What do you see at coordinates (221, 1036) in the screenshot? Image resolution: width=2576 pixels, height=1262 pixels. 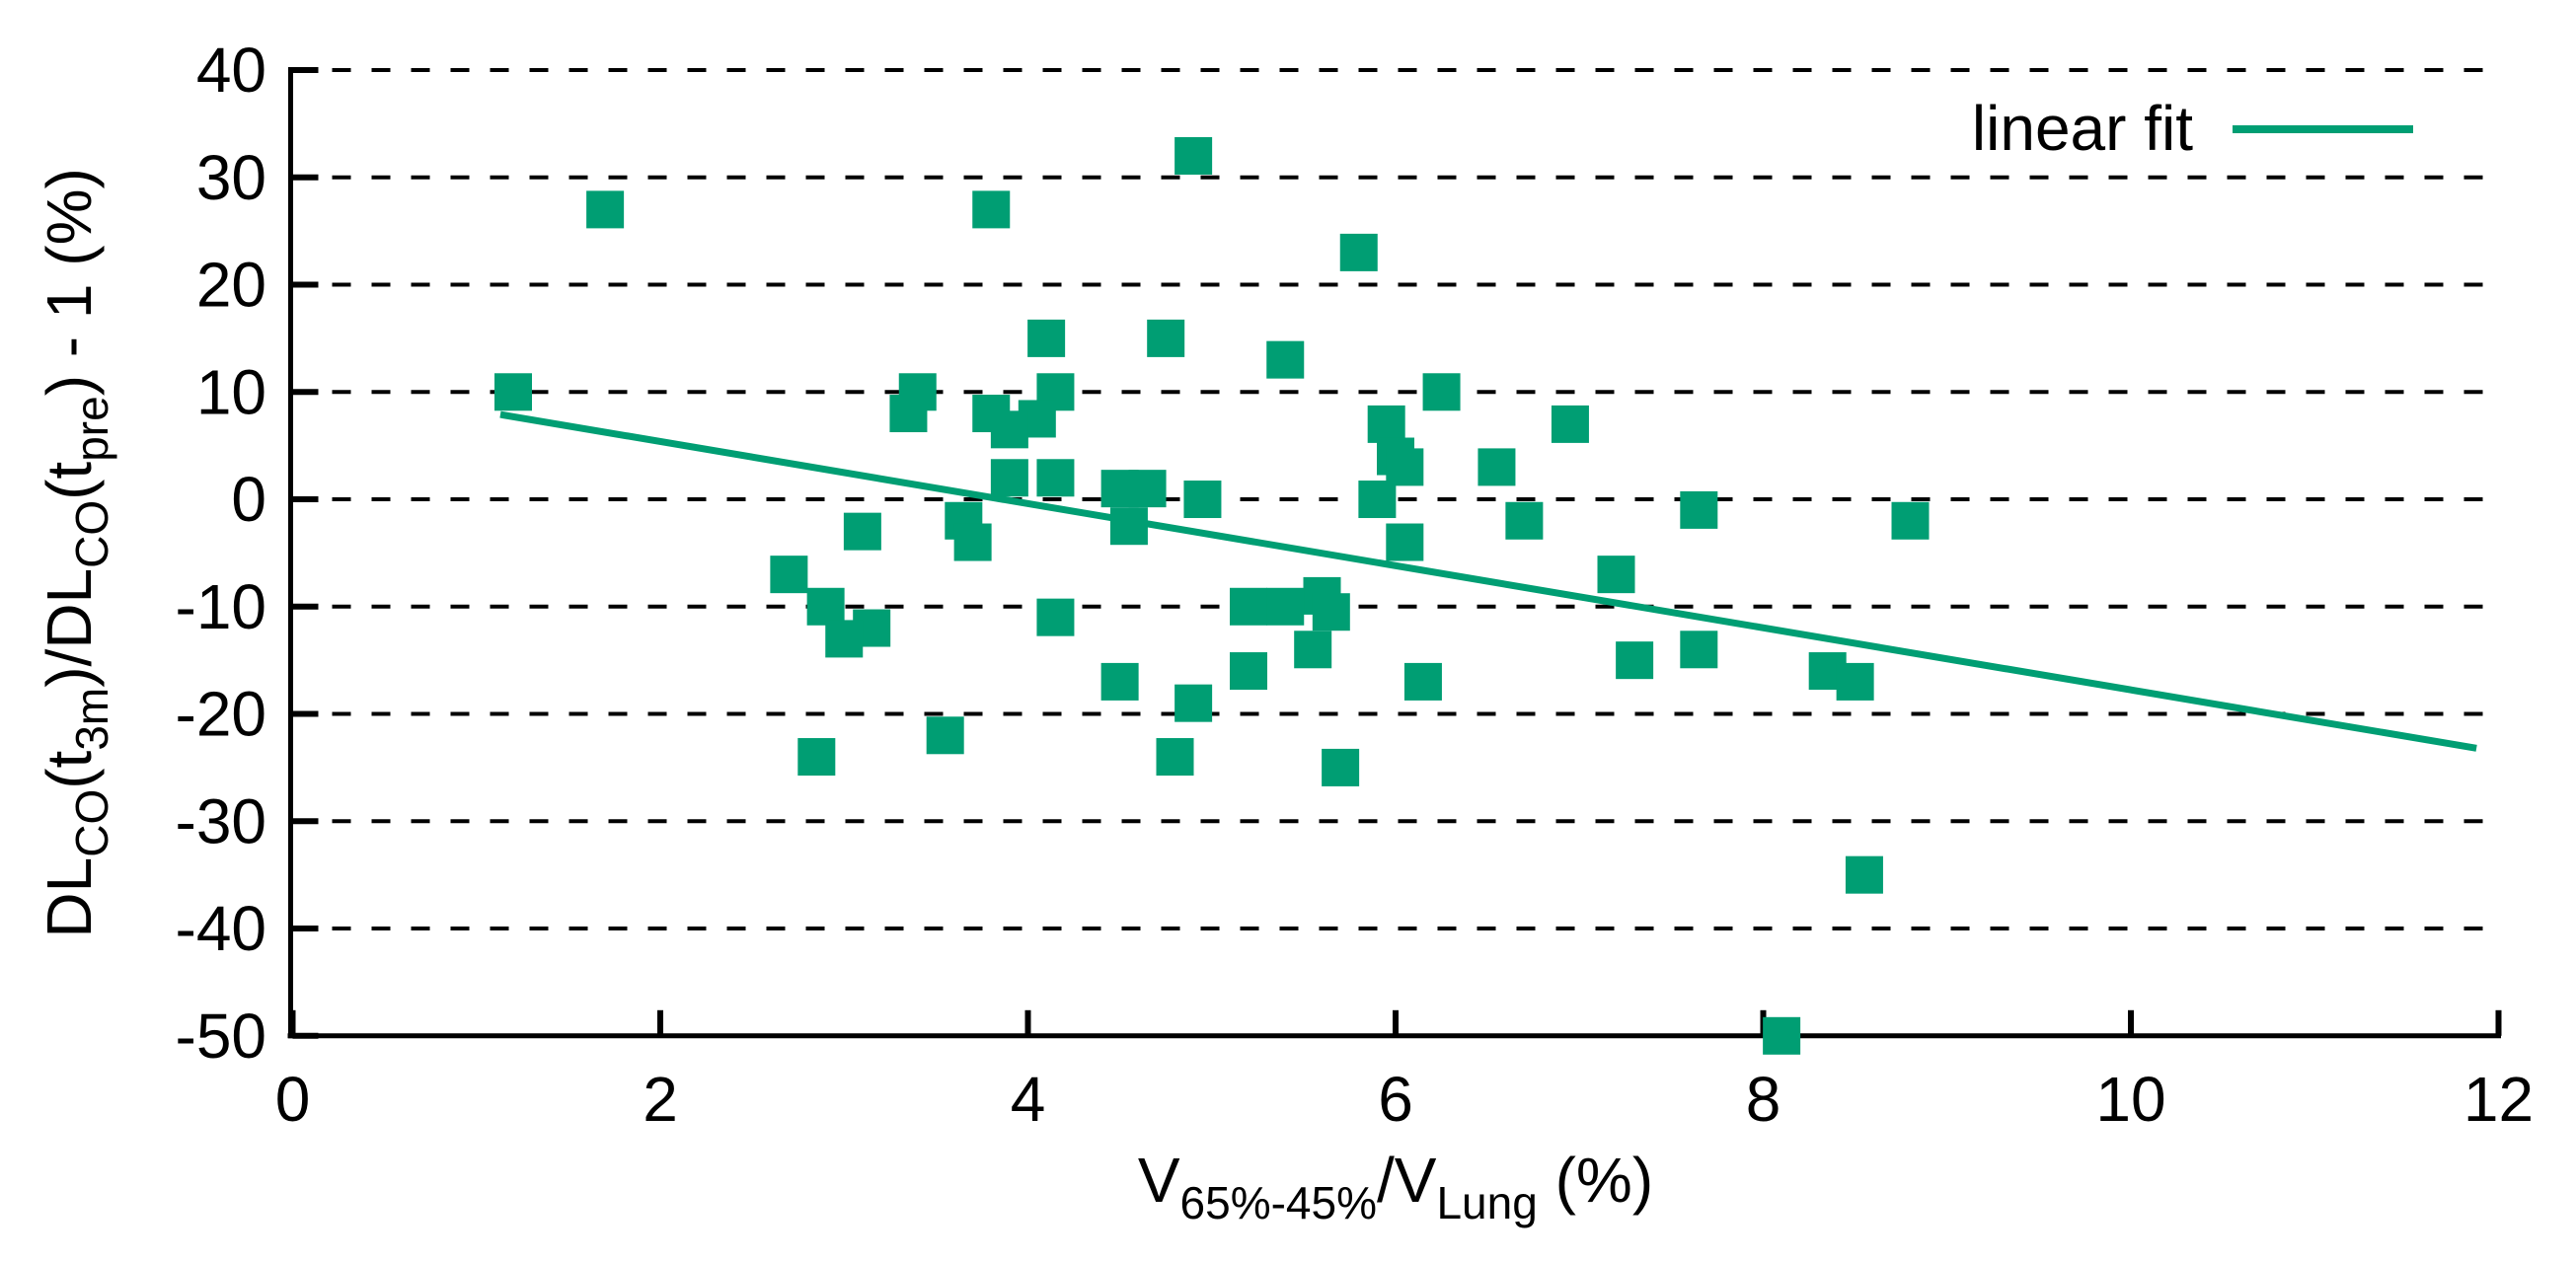 I see `y-tick-label--50: -50` at bounding box center [221, 1036].